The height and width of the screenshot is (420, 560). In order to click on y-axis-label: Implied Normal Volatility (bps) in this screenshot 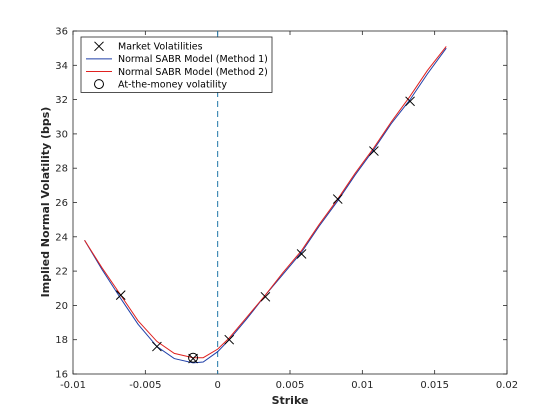, I will do `click(45, 202)`.